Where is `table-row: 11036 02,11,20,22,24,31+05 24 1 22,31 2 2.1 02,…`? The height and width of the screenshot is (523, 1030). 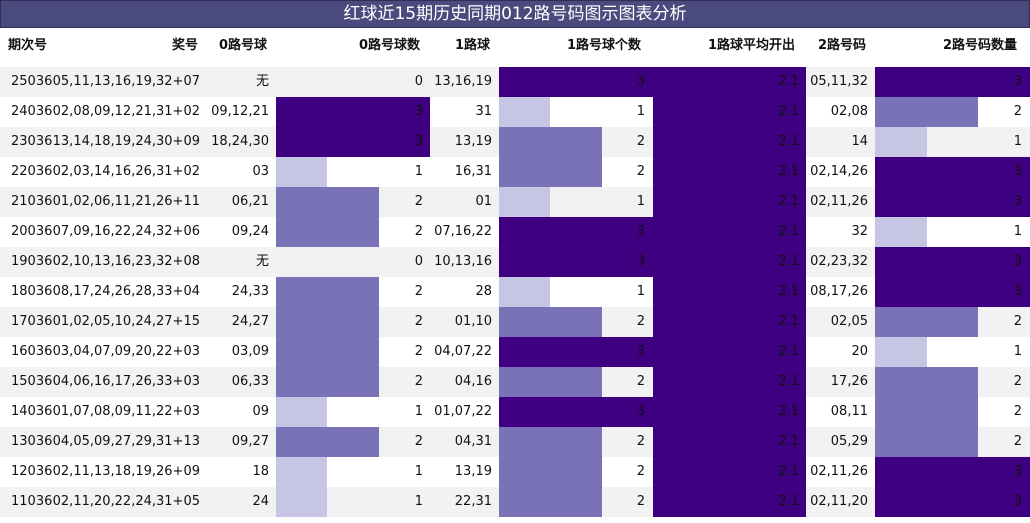
table-row: 11036 02,11,20,22,24,31+05 24 1 22,31 2 2.1 02,… is located at coordinates (515, 502).